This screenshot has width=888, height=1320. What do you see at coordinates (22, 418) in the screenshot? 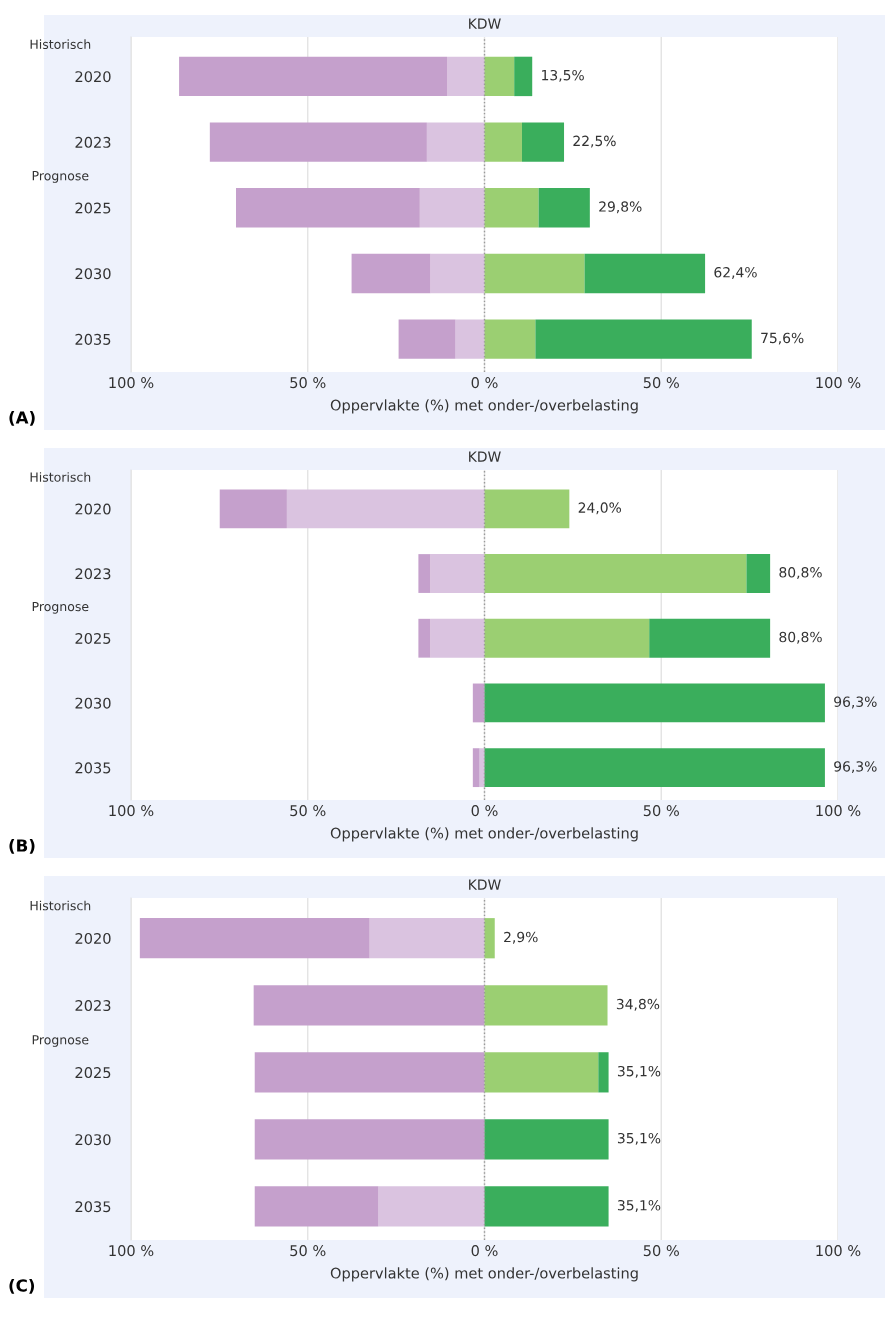
I see `text: (A)` at bounding box center [22, 418].